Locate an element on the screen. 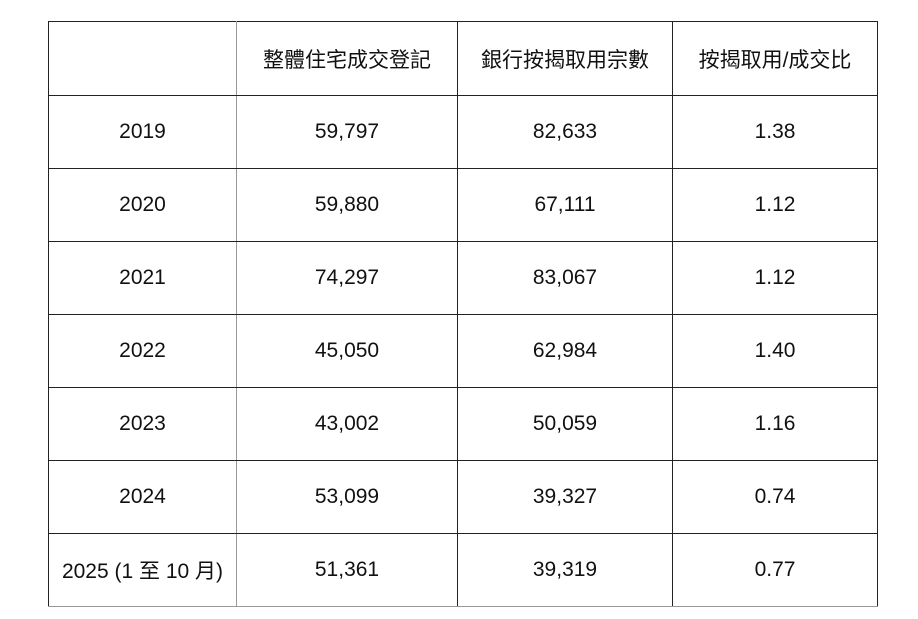 Image resolution: width=918 pixels, height=619 pixels. mortgages-cell: 82,633 is located at coordinates (565, 132).